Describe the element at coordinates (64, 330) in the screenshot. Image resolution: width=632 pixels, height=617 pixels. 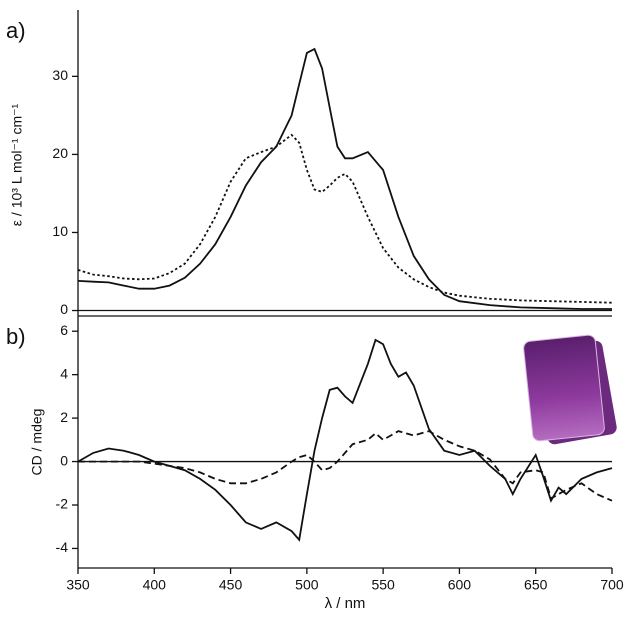
I see `y-tick-label: 6` at that location.